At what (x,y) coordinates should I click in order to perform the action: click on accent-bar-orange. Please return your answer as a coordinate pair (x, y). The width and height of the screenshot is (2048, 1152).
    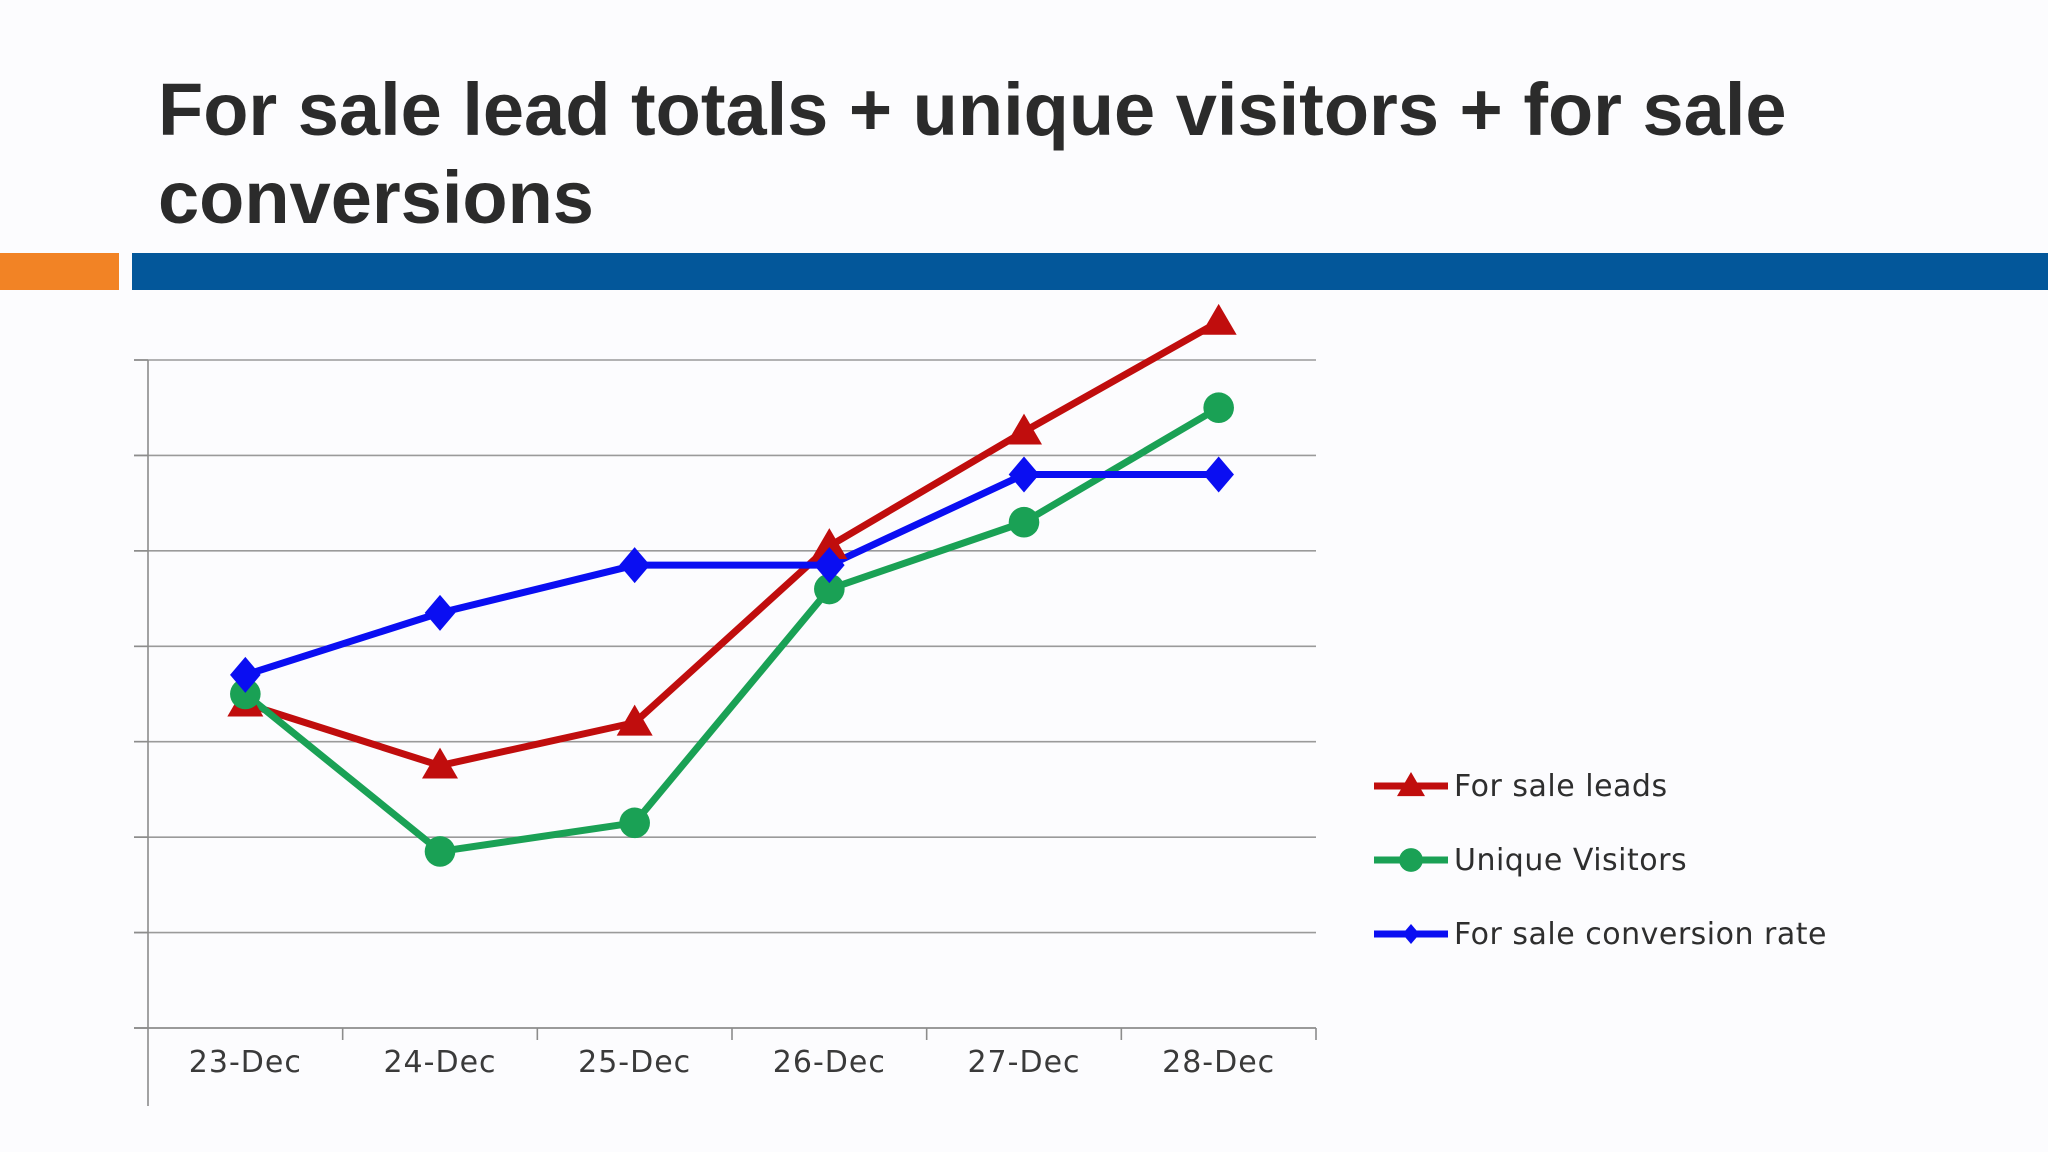
    Looking at the image, I should click on (59, 271).